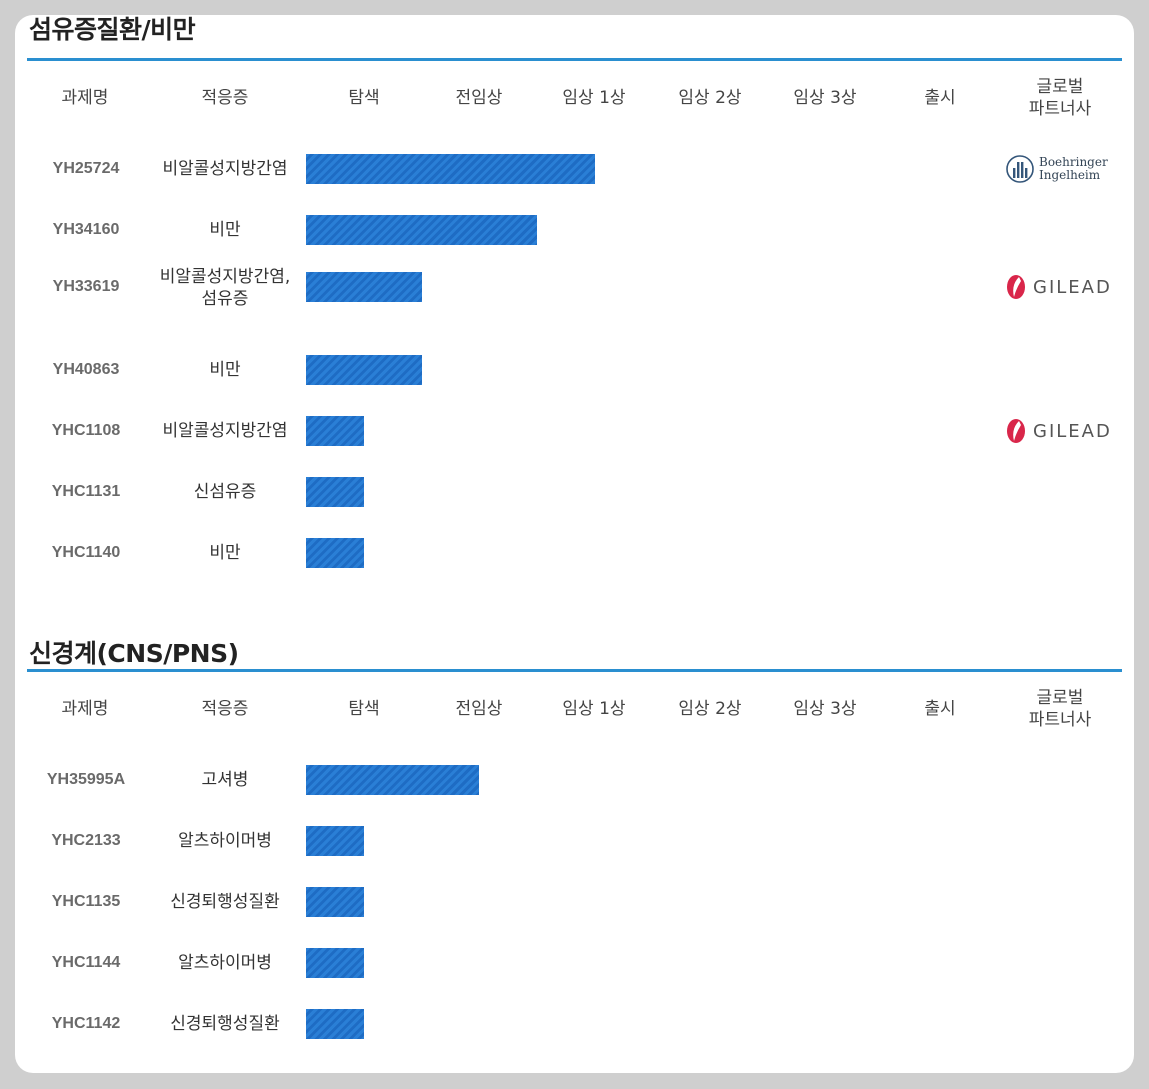 This screenshot has width=1149, height=1089. I want to click on project-code: YHC1144, so click(86, 962).